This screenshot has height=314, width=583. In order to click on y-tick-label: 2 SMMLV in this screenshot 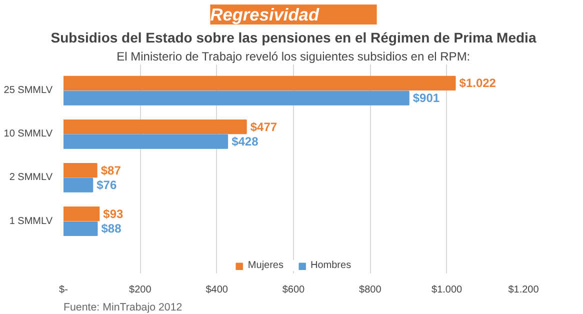, I will do `click(31, 178)`.